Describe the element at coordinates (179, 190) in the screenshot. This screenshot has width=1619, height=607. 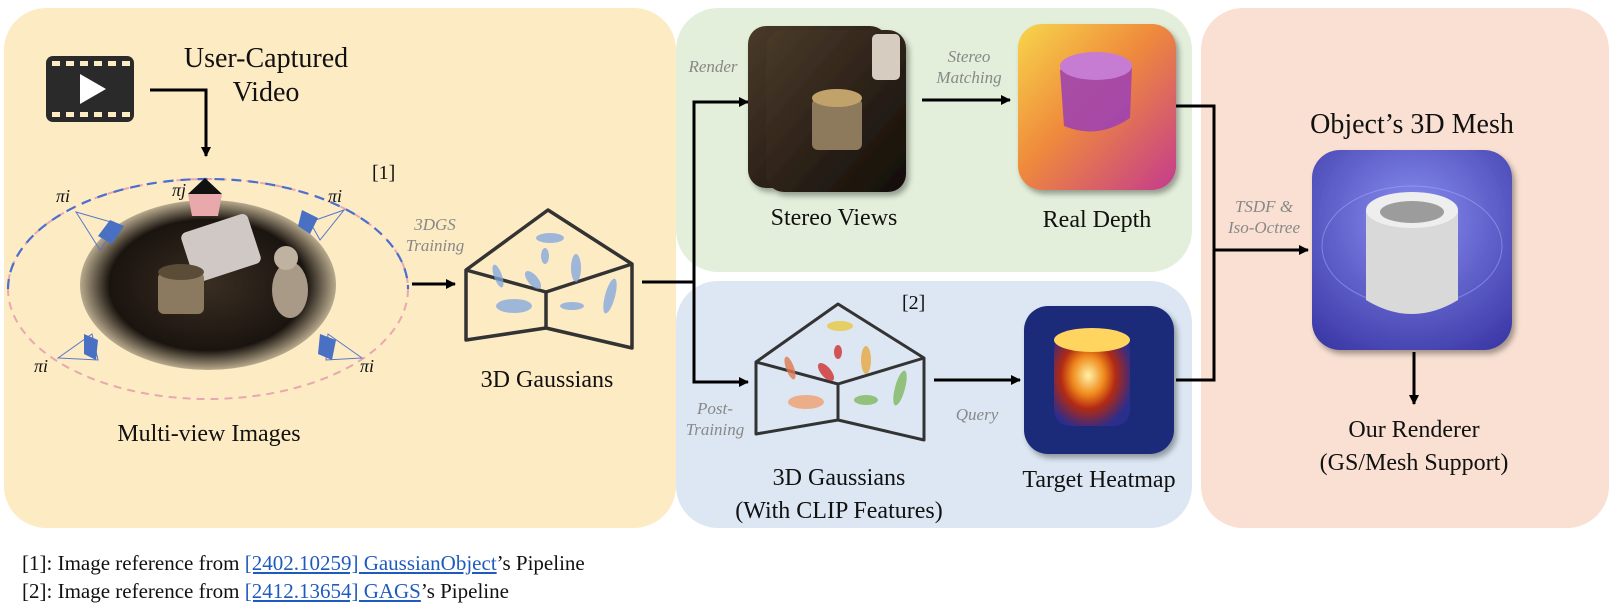
I see `pose-label-j: πj` at that location.